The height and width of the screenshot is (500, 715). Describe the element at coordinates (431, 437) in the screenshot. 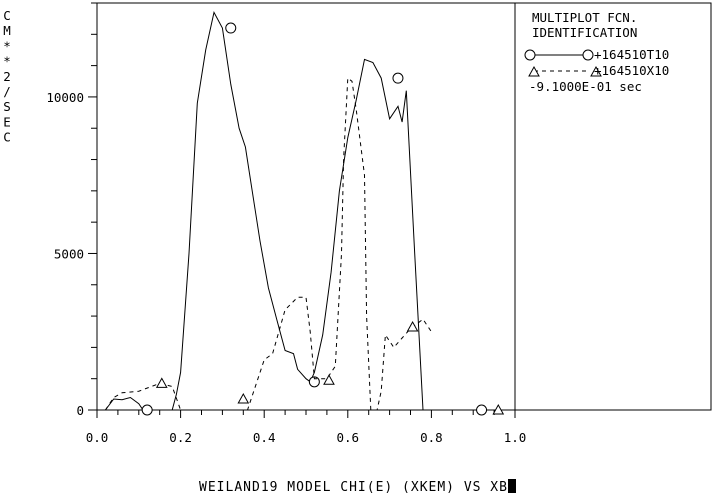

I see `x-tick-label: 0.8` at that location.